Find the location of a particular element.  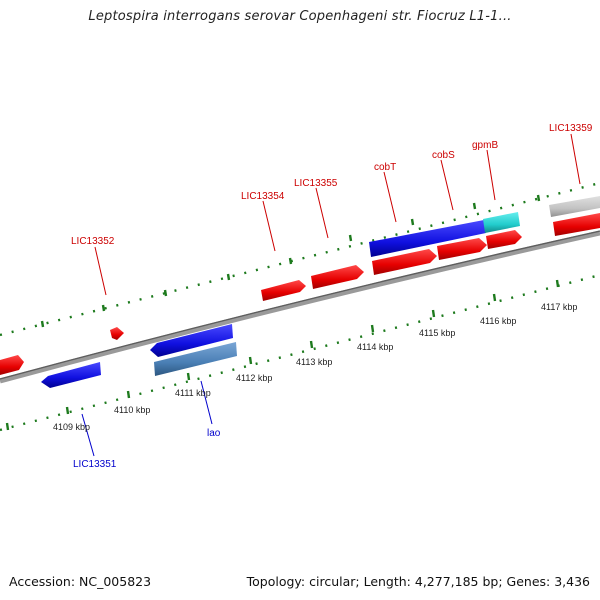

gene-label: gpmB is located at coordinates (485, 145).